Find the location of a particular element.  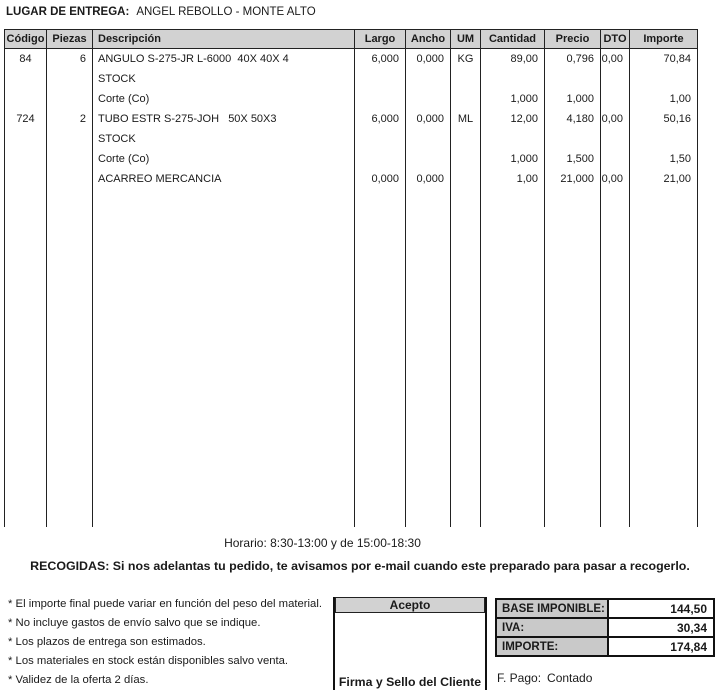

table-row: Corte (Co) 1,000 1,500 1,50 is located at coordinates (351, 158).